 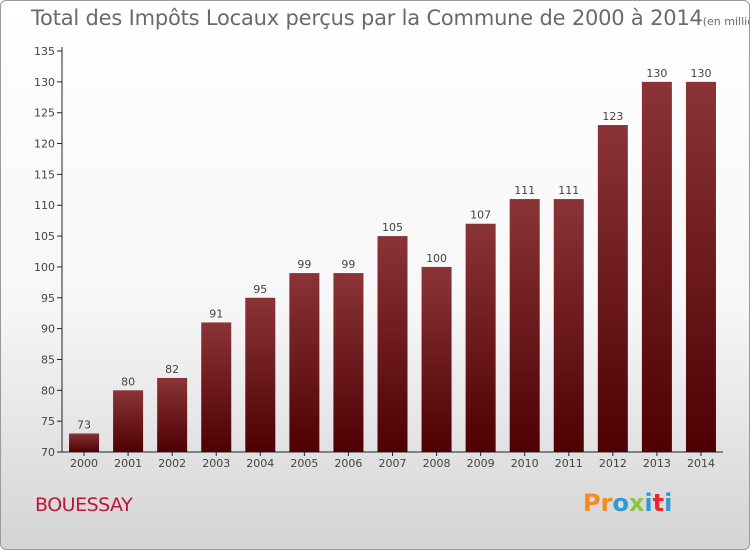 What do you see at coordinates (524, 325) in the screenshot?
I see `bar-2010` at bounding box center [524, 325].